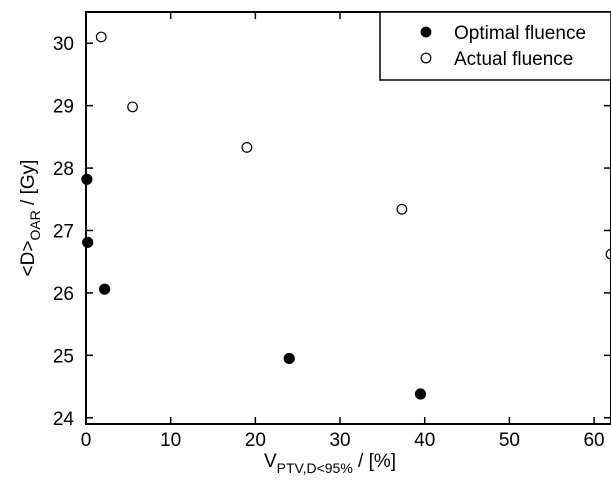 The image size is (611, 487). What do you see at coordinates (63, 107) in the screenshot?
I see `y-tick-label: 29` at bounding box center [63, 107].